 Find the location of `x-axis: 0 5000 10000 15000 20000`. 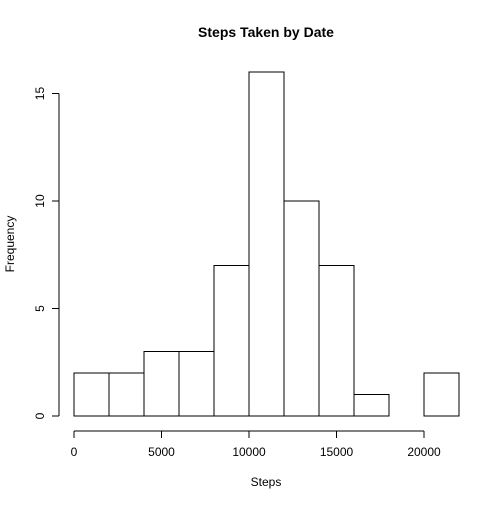

x-axis: 0 5000 10000 15000 20000 is located at coordinates (256, 444).